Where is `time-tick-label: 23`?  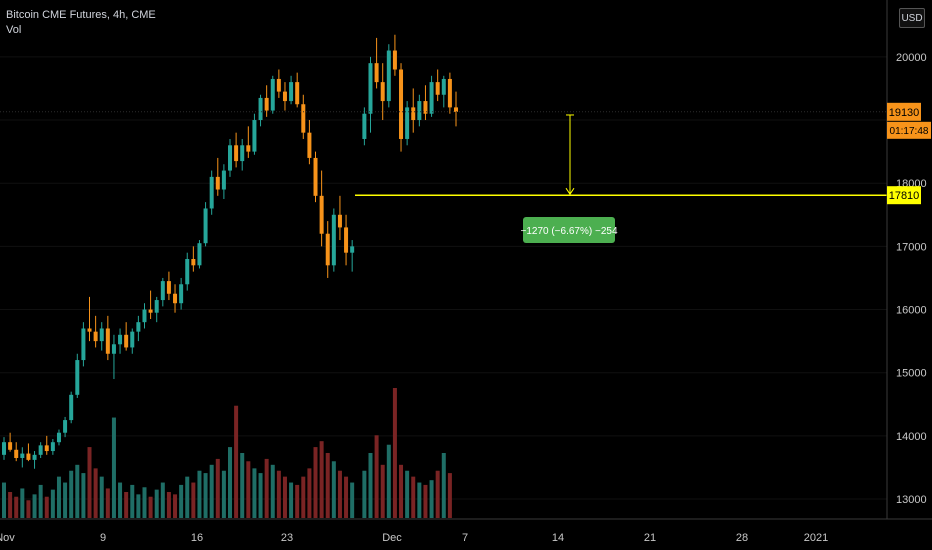 time-tick-label: 23 is located at coordinates (287, 538).